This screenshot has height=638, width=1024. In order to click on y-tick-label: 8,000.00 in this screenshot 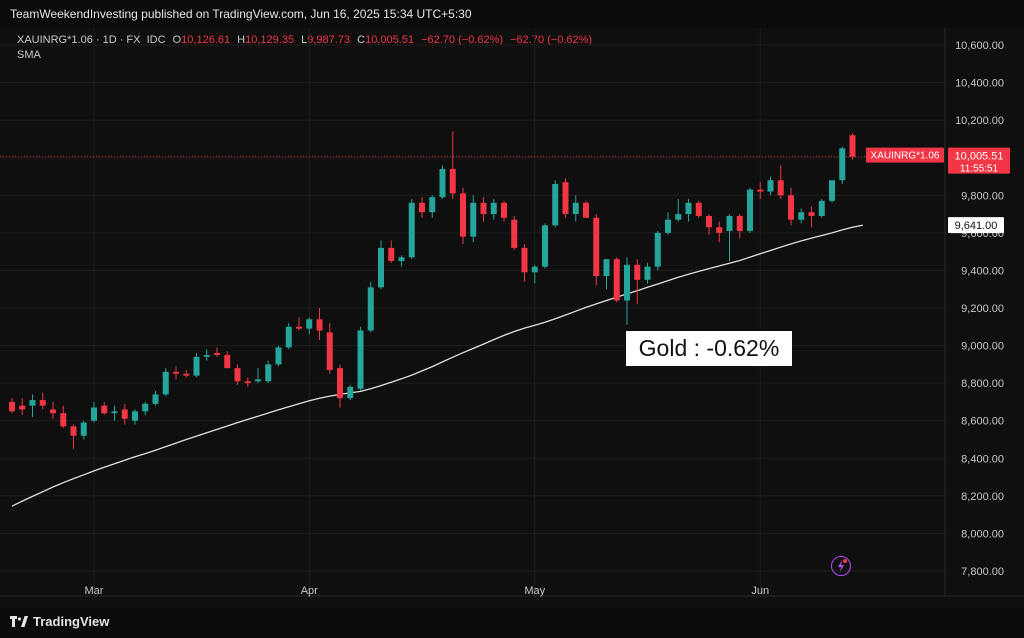, I will do `click(982, 534)`.